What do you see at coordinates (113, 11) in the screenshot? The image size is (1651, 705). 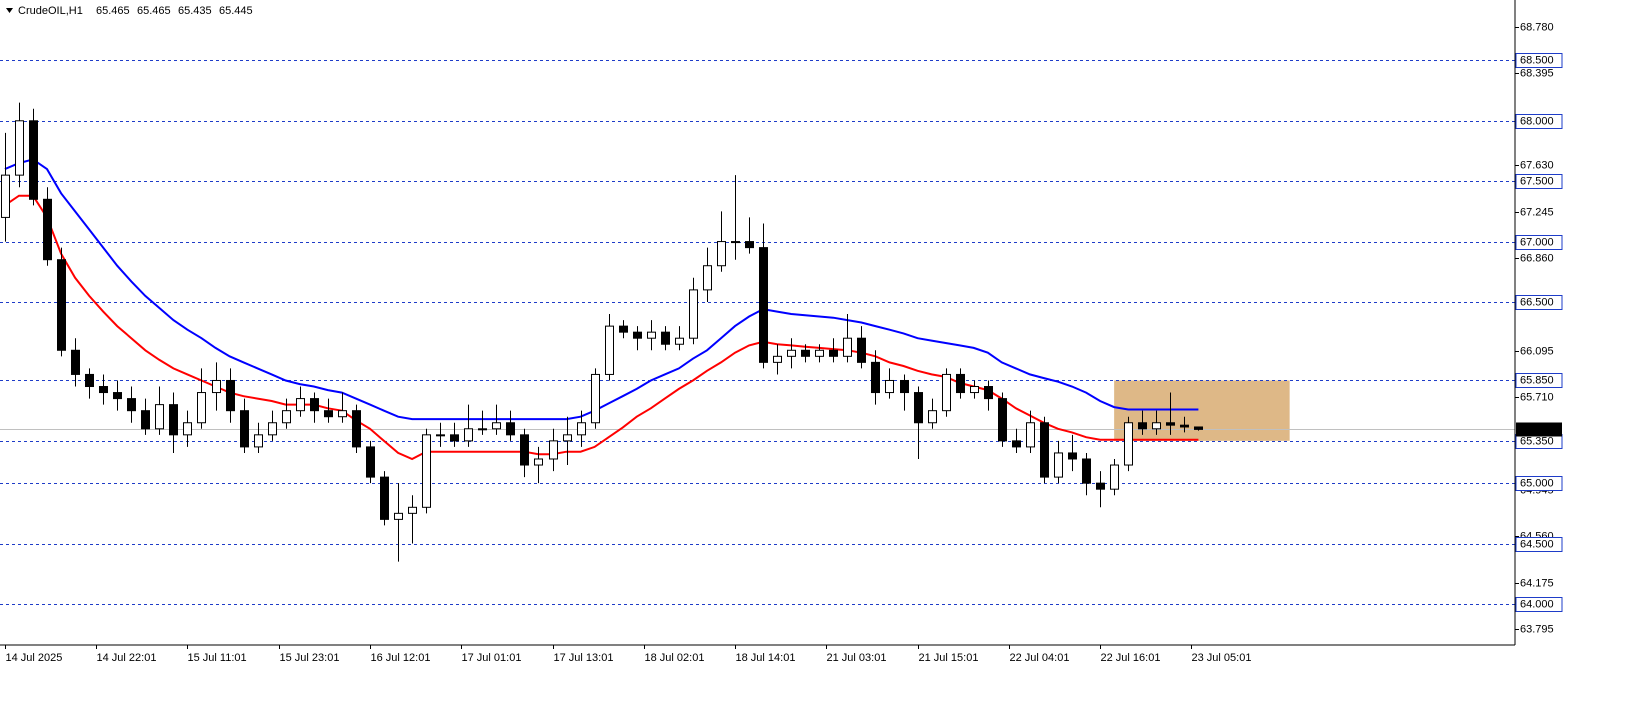 I see `ohlc-open: 65.465` at bounding box center [113, 11].